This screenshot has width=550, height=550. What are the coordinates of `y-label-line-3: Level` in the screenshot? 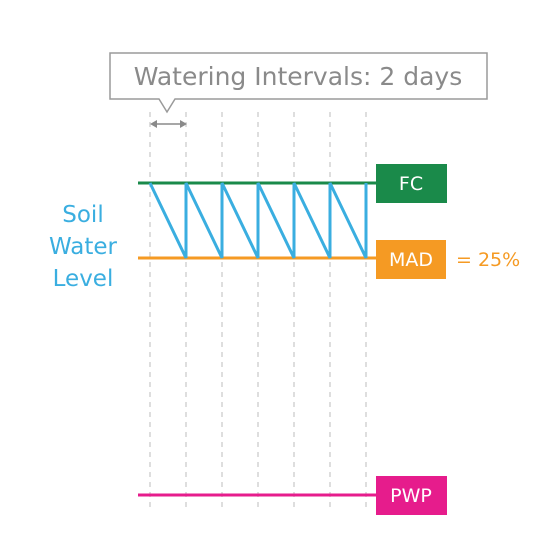 It's located at (83, 279).